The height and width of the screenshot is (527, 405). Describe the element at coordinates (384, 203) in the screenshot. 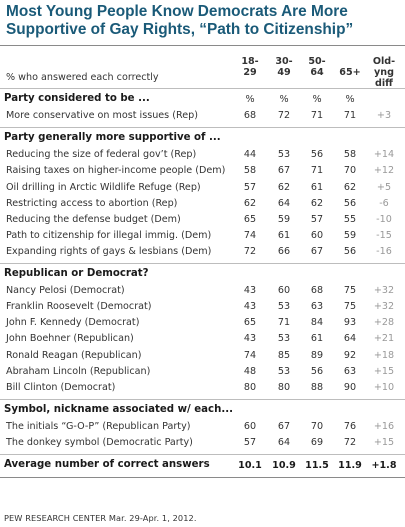

I see `diff-value: -6` at that location.